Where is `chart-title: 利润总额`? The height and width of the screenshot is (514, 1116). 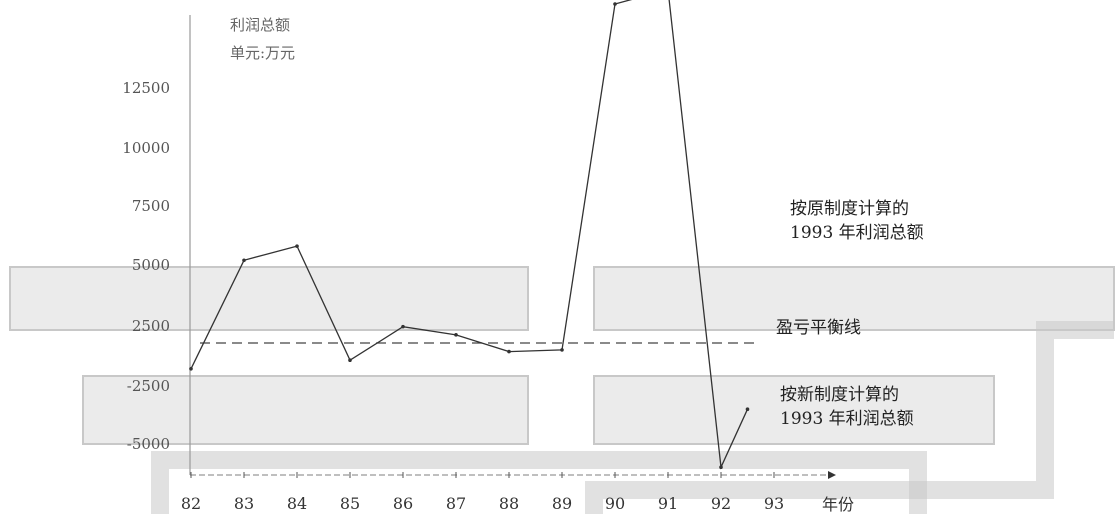 chart-title: 利润总额 is located at coordinates (260, 25).